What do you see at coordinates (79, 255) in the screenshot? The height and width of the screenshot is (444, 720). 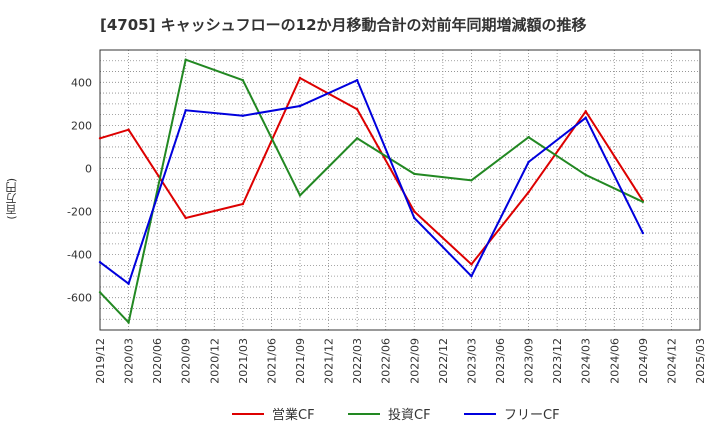 I see `y-tick-label: -400` at bounding box center [79, 255].